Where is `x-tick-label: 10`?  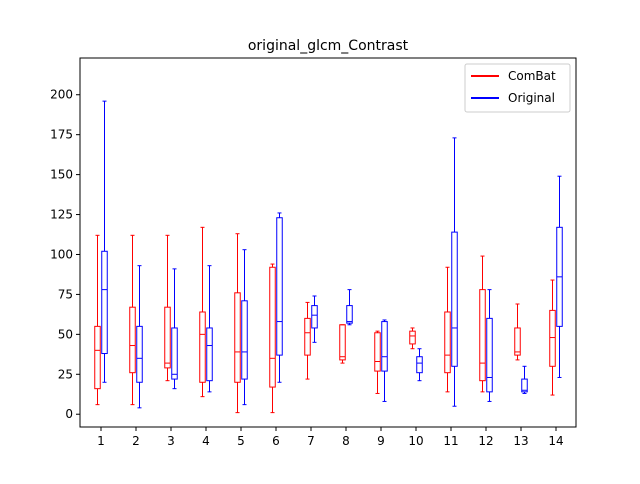 x-tick-label: 10 is located at coordinates (415, 441).